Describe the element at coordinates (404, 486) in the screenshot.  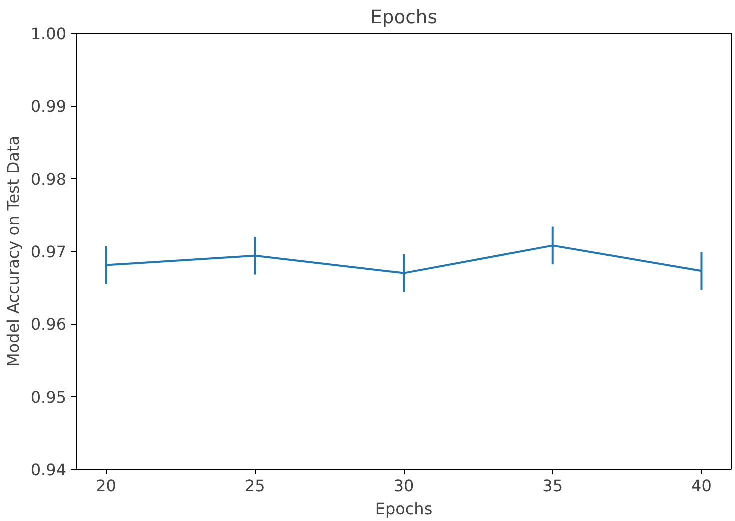
I see `x-tick-label: 30` at that location.